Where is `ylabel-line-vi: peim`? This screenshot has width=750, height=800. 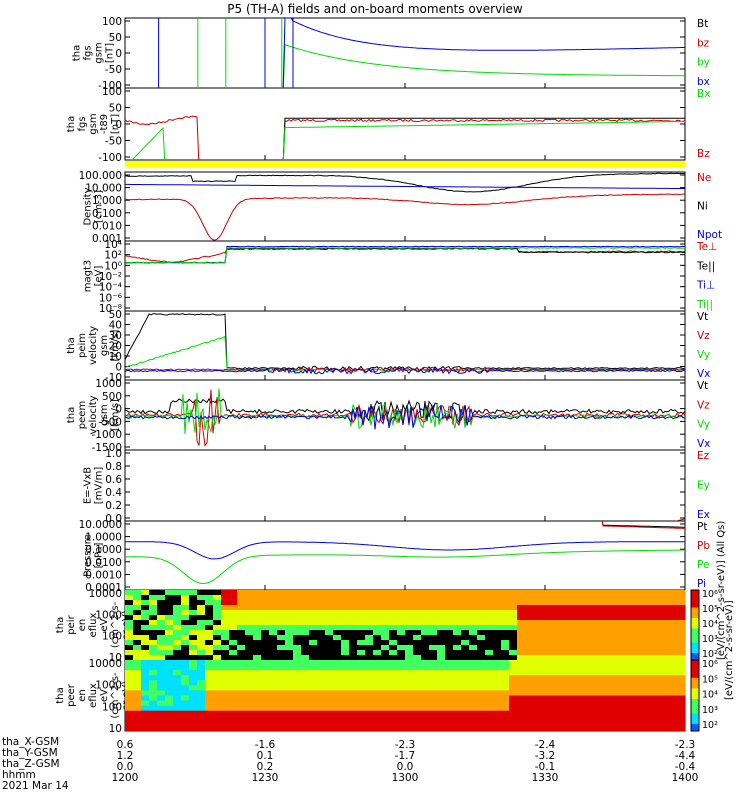 ylabel-line-vi: peim is located at coordinates (82, 345).